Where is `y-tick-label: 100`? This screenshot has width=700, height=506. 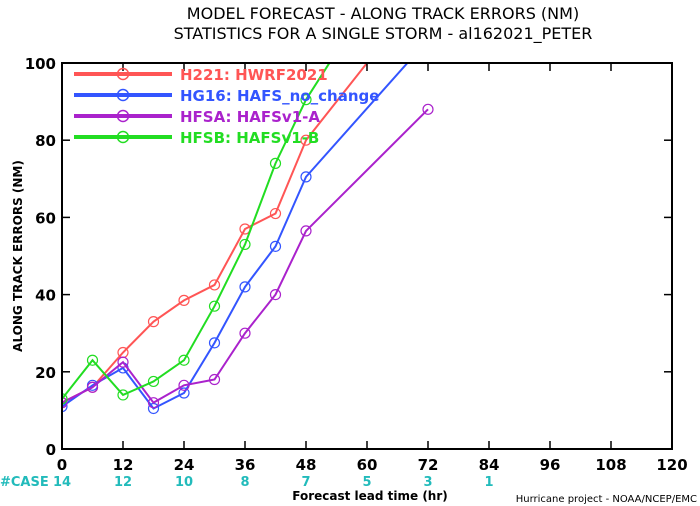 y-tick-label: 100 is located at coordinates (40, 64).